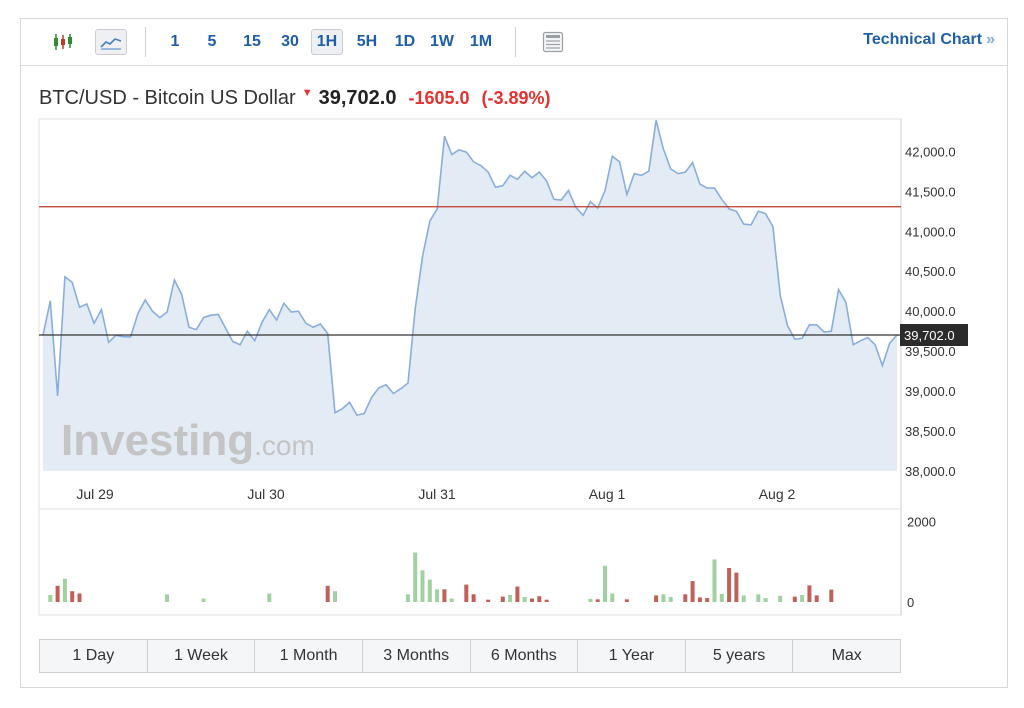  I want to click on range-5-years: 5 years, so click(739, 656).